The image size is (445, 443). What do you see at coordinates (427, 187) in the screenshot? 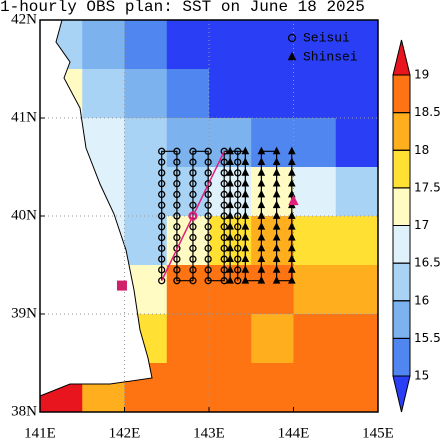
I see `colorbar-label: 17.5` at bounding box center [427, 187].